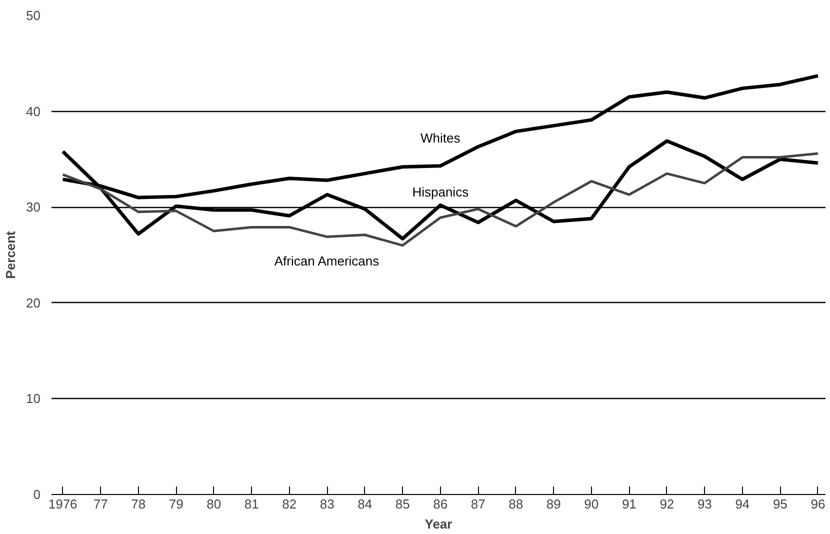  Describe the element at coordinates (327, 260) in the screenshot. I see `series-label: African Americans` at that location.